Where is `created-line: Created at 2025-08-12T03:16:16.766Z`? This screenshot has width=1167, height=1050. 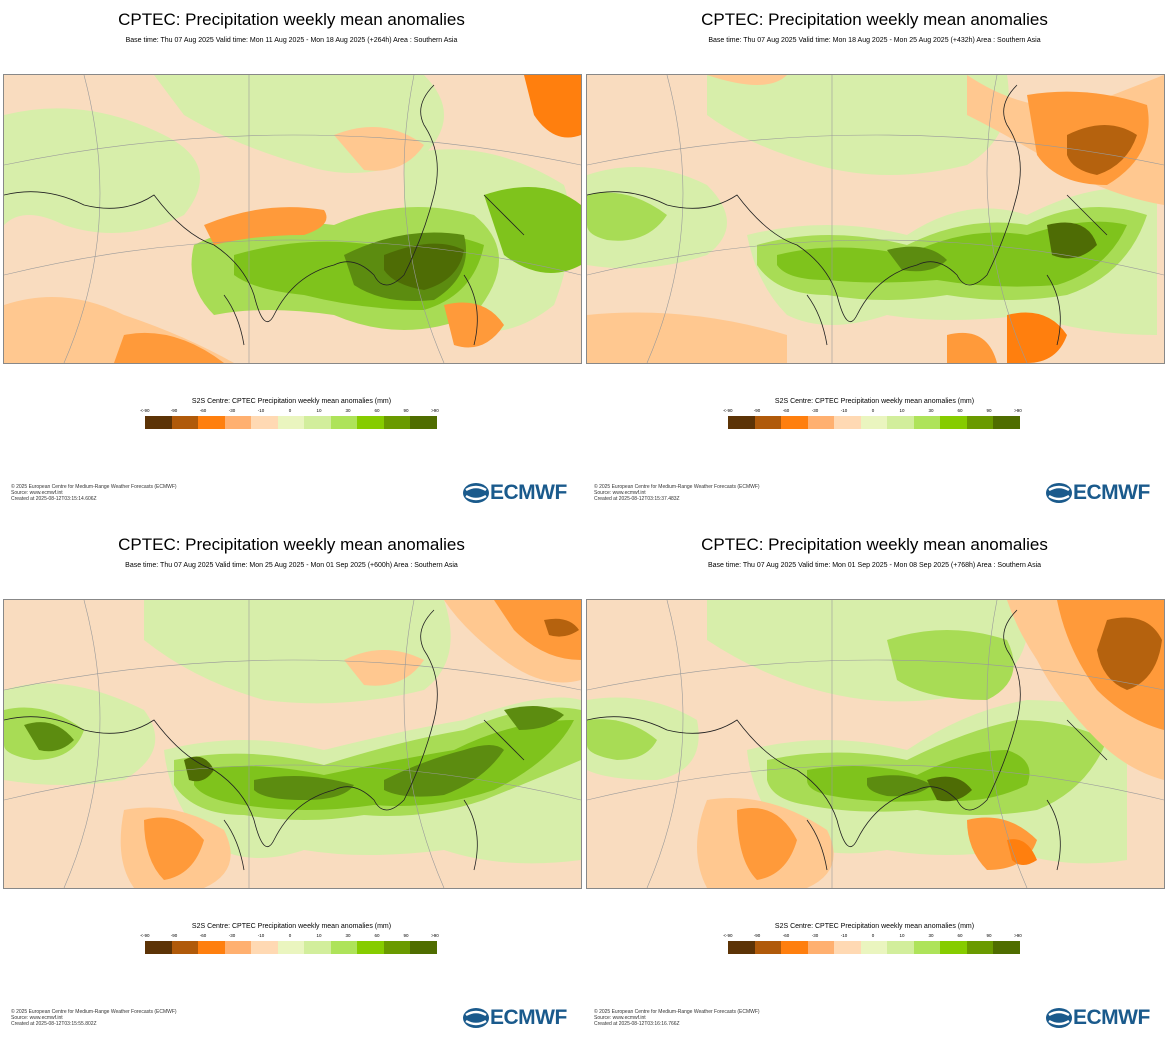 created-line: Created at 2025-08-12T03:16:16.766Z is located at coordinates (637, 1024).